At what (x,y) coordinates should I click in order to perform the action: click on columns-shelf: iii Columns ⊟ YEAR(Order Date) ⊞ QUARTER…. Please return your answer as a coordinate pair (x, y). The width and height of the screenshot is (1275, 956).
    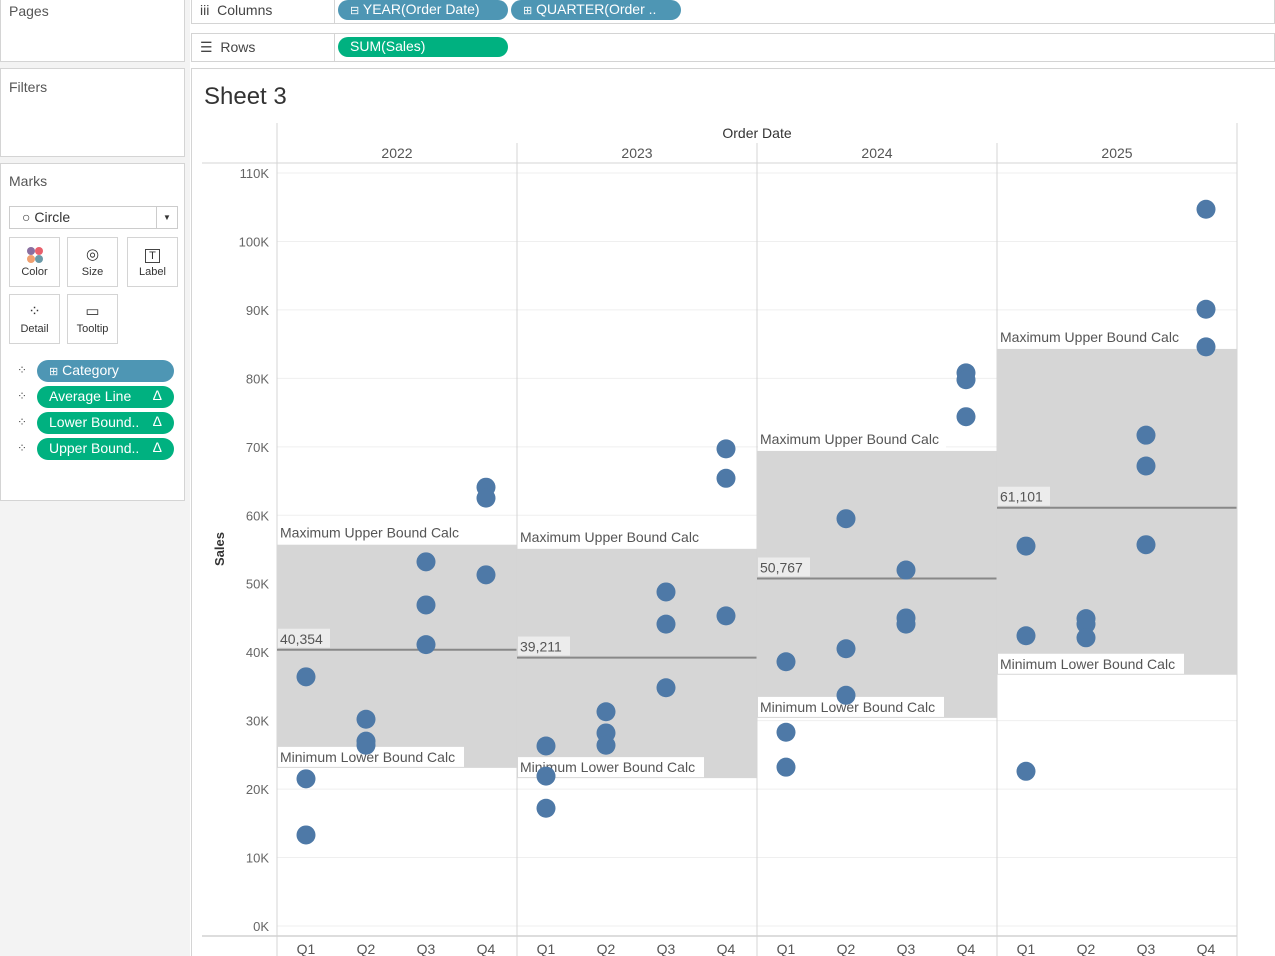
    Looking at the image, I should click on (733, 12).